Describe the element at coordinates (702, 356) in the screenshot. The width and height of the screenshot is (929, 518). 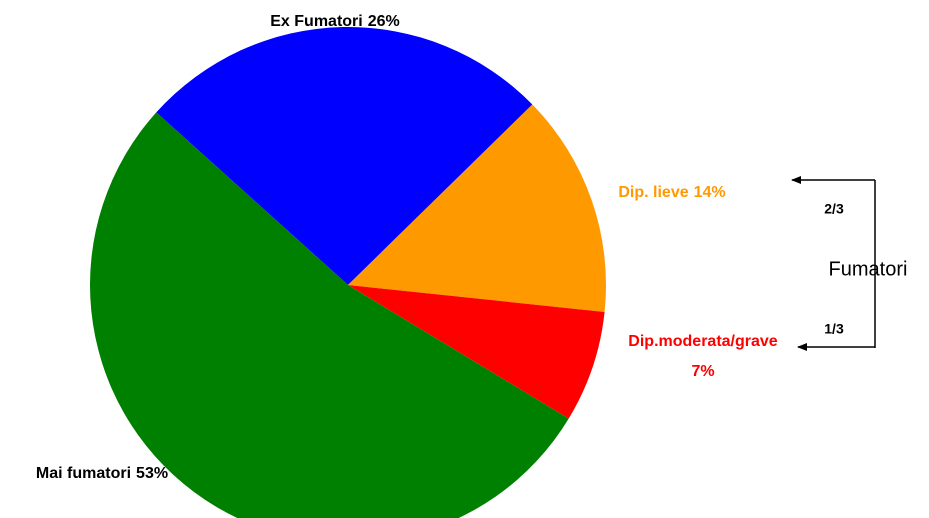
I see `slice-label: Dip.moderata/grave 7%` at that location.